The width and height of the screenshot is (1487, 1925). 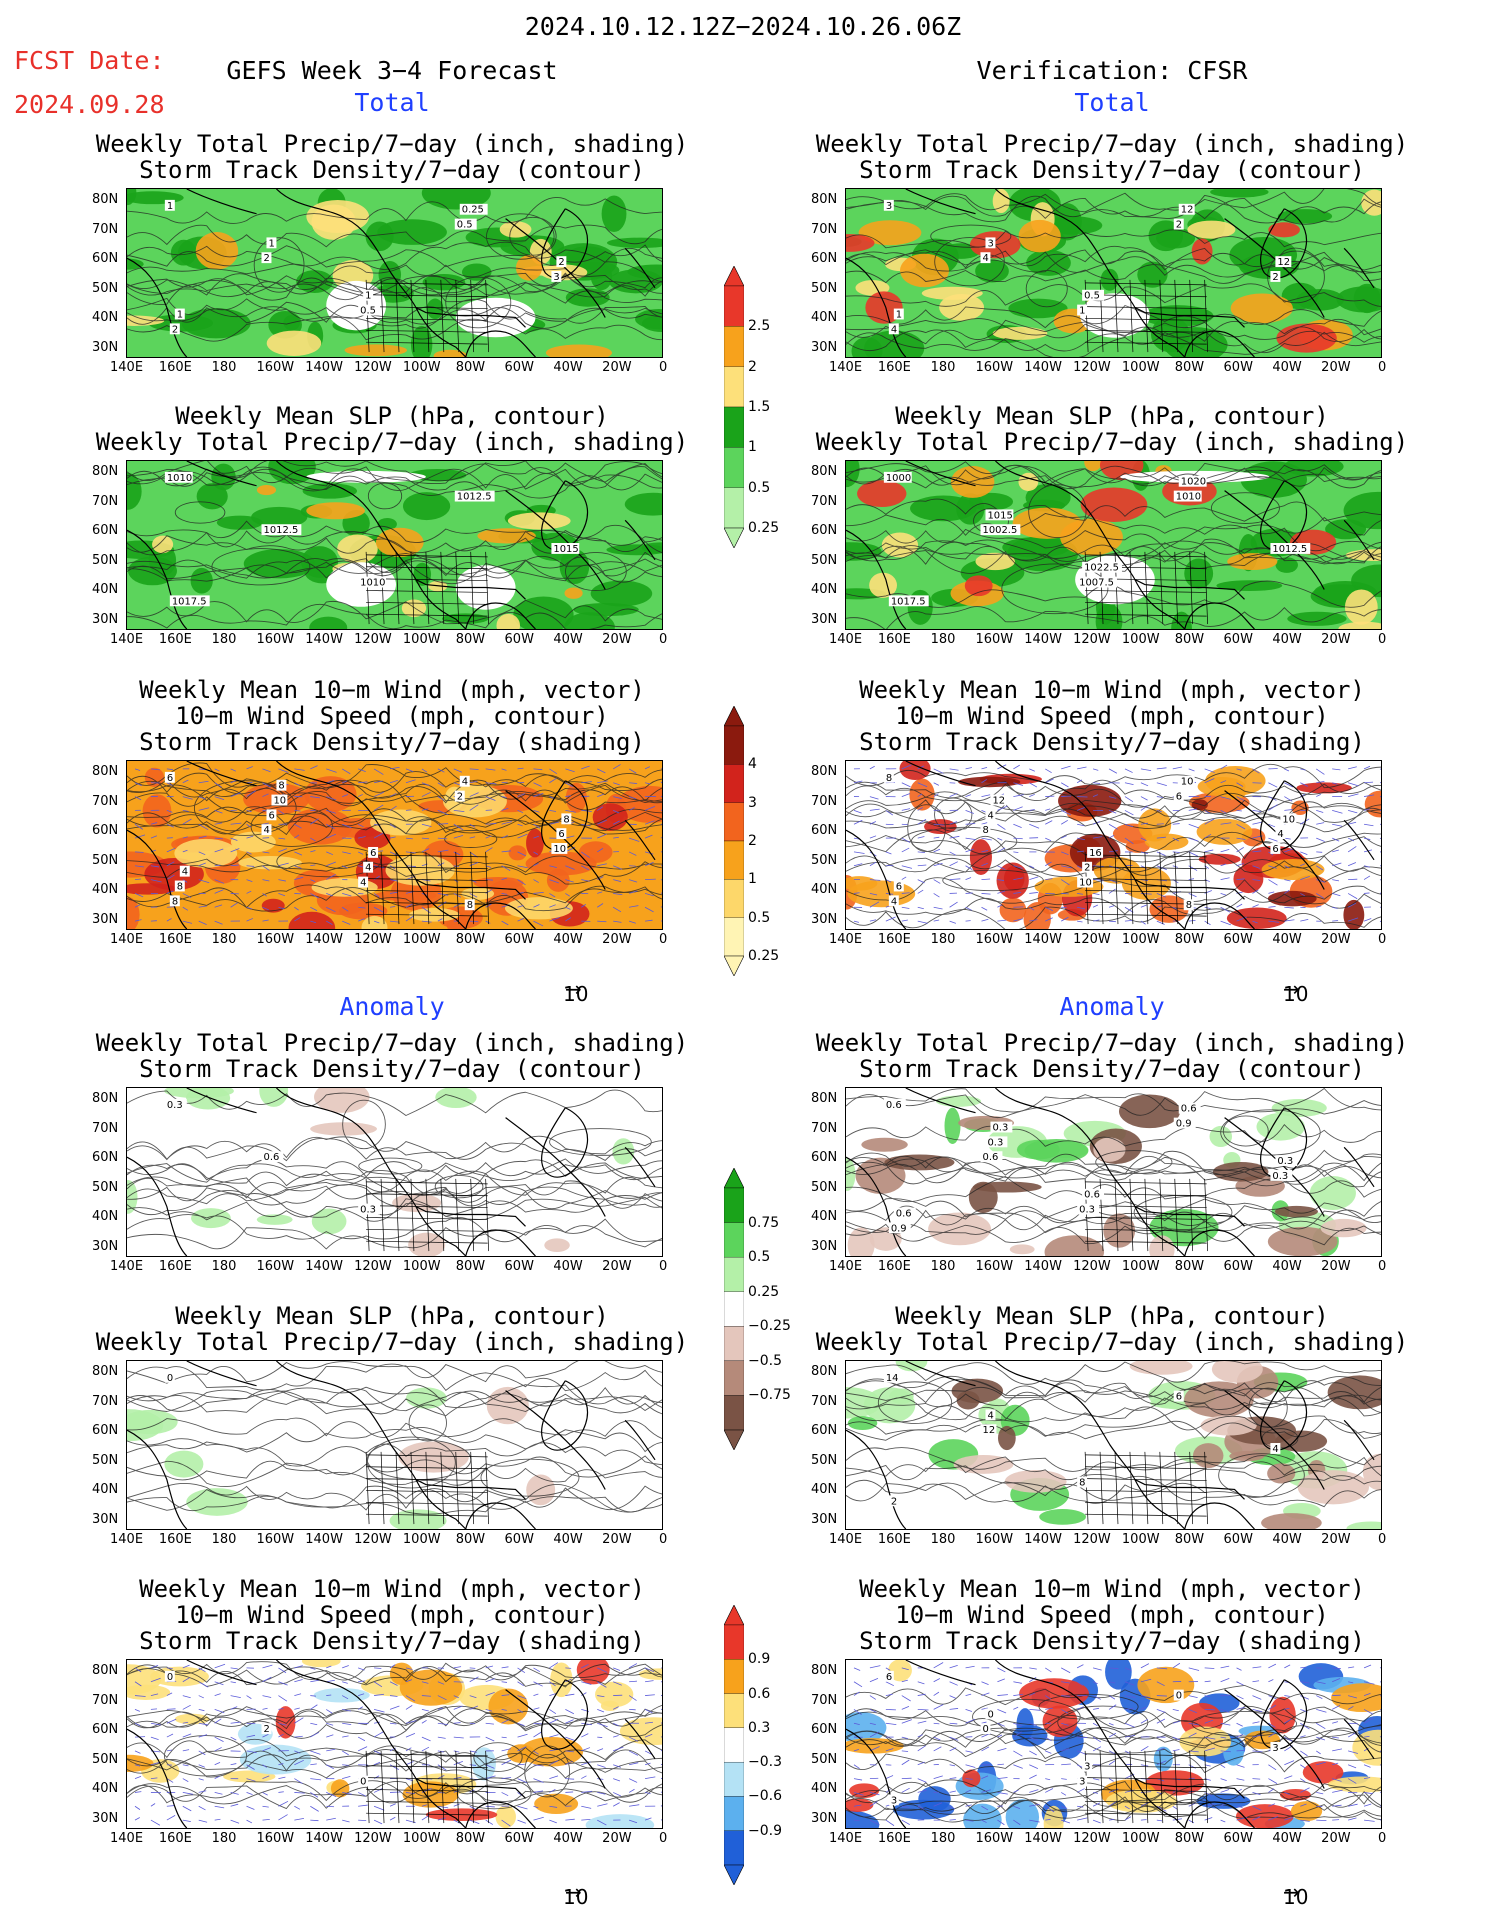 I want to click on colorbar-tick: 2, so click(x=752, y=366).